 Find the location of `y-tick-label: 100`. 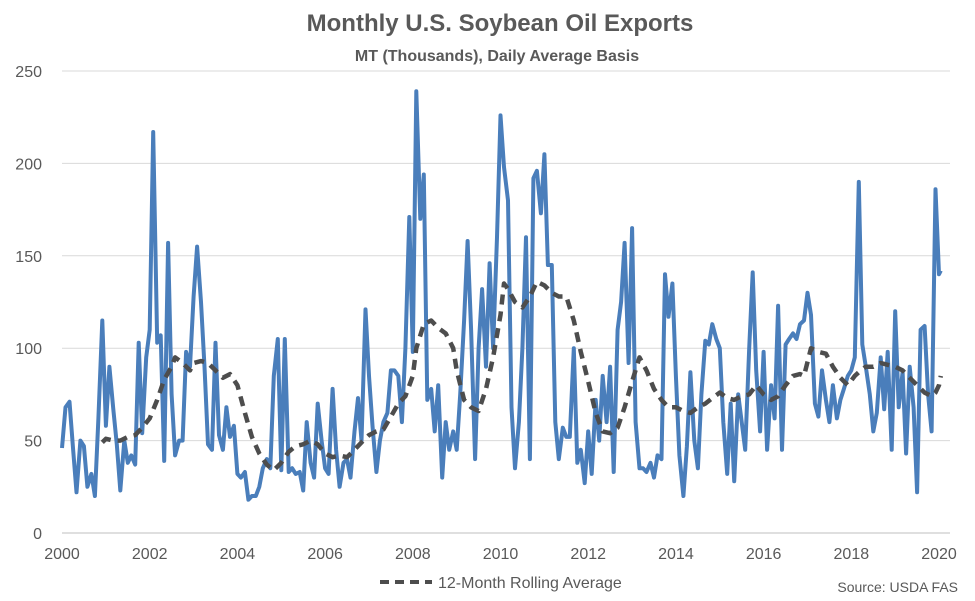

y-tick-label: 100 is located at coordinates (28, 349).